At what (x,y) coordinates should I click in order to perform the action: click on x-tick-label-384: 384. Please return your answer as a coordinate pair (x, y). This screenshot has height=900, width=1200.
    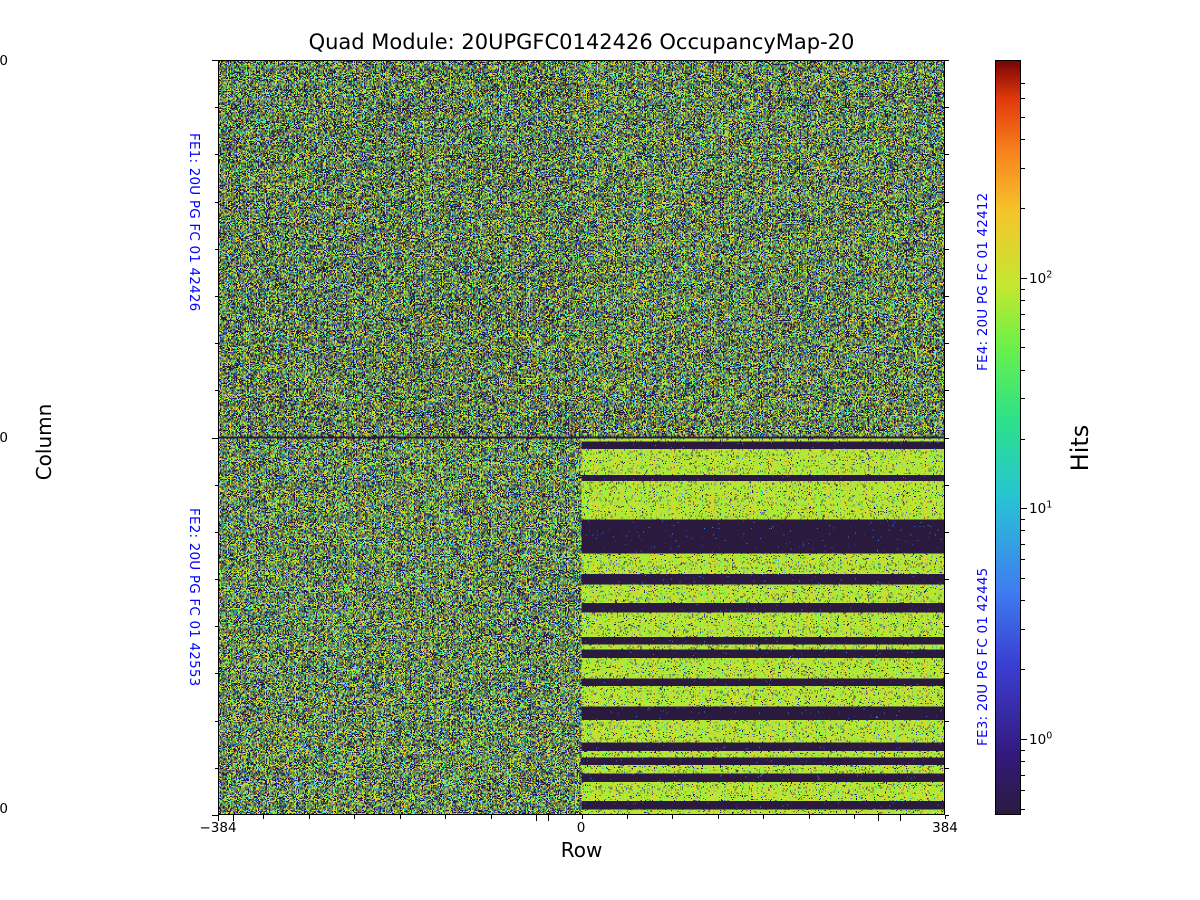
    Looking at the image, I should click on (945, 828).